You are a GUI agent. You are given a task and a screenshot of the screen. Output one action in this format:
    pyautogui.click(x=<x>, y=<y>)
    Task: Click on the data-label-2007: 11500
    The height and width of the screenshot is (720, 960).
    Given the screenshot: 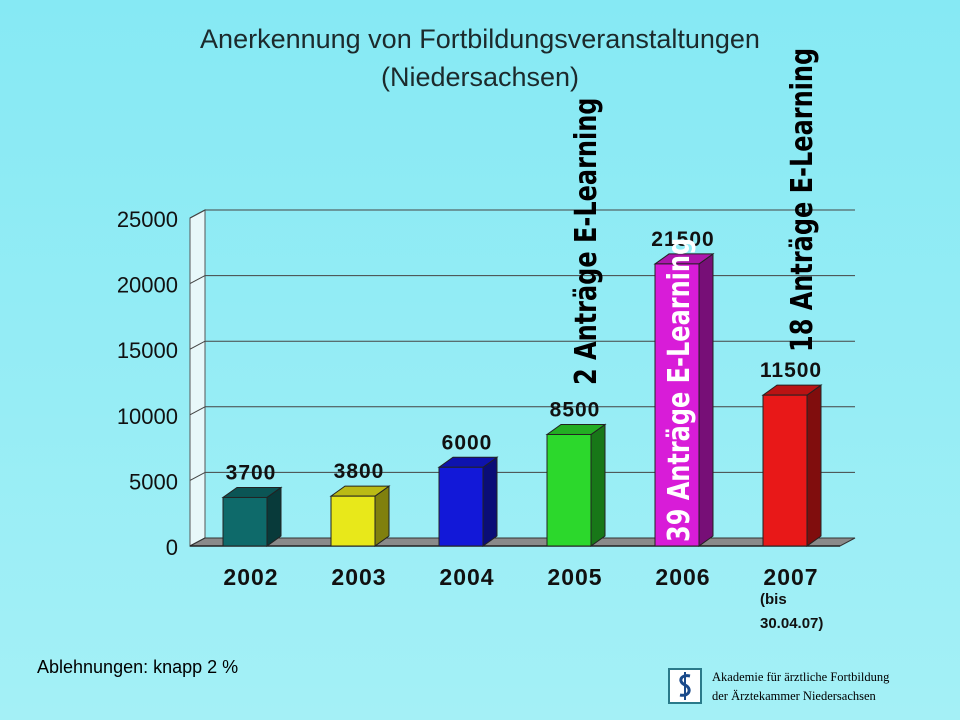 What is the action you would take?
    pyautogui.click(x=791, y=370)
    